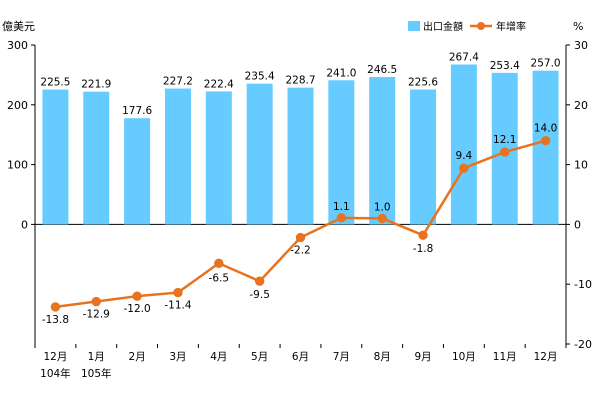 The width and height of the screenshot is (600, 400). I want to click on line-value-label: -12.0, so click(137, 309).